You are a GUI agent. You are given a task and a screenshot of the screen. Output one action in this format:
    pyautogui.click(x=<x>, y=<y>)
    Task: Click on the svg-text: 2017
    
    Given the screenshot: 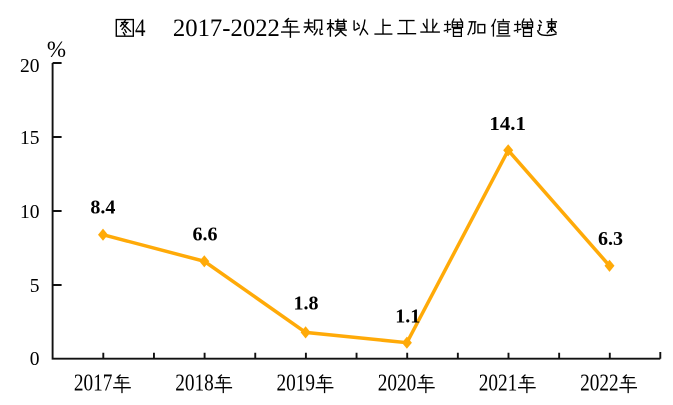 What is the action you would take?
    pyautogui.click(x=93, y=384)
    